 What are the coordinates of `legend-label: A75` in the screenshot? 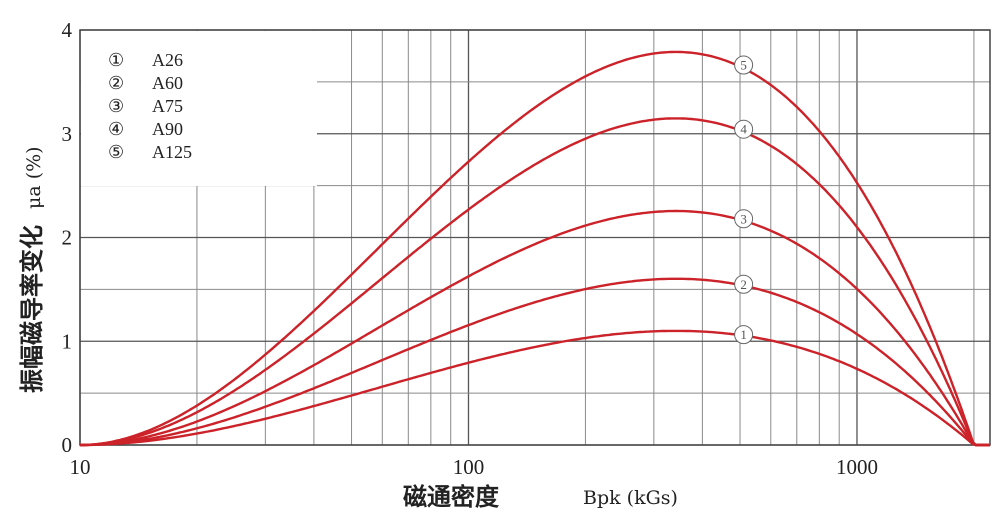 It's located at (167, 106).